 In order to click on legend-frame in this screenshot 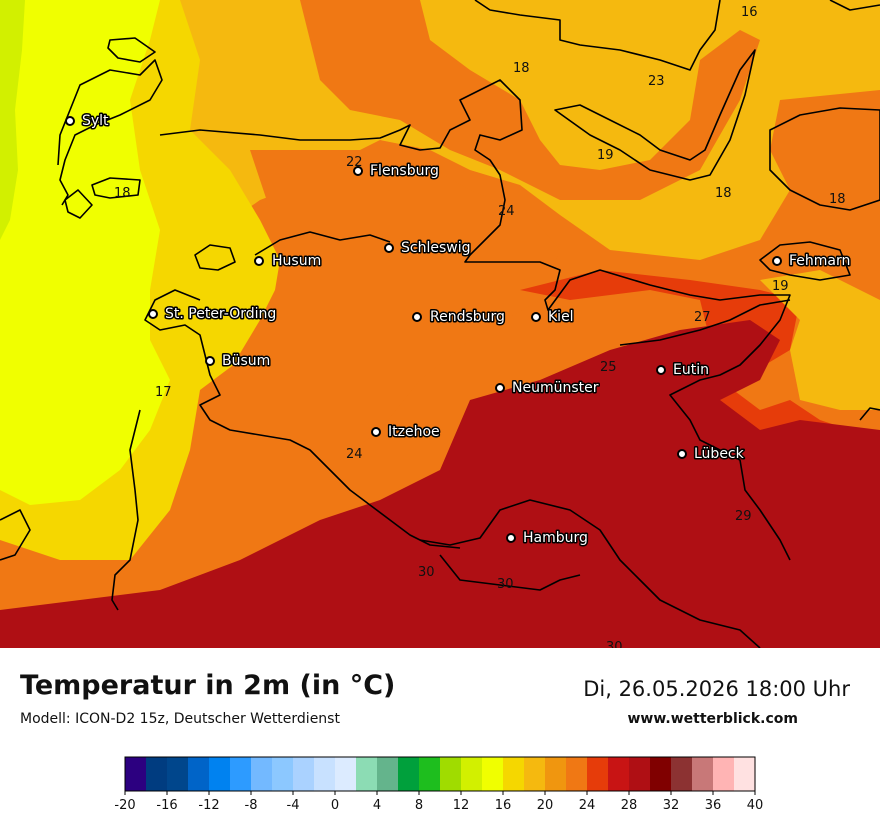, I will do `click(440, 774)`.